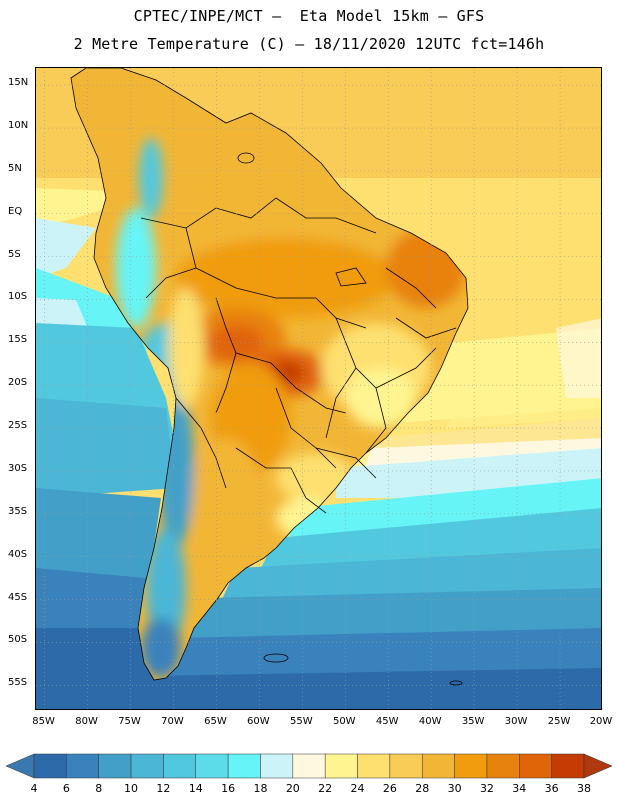 This screenshot has height=800, width=618. Describe the element at coordinates (422, 788) in the screenshot. I see `colorbar-tick-label: 28` at that location.